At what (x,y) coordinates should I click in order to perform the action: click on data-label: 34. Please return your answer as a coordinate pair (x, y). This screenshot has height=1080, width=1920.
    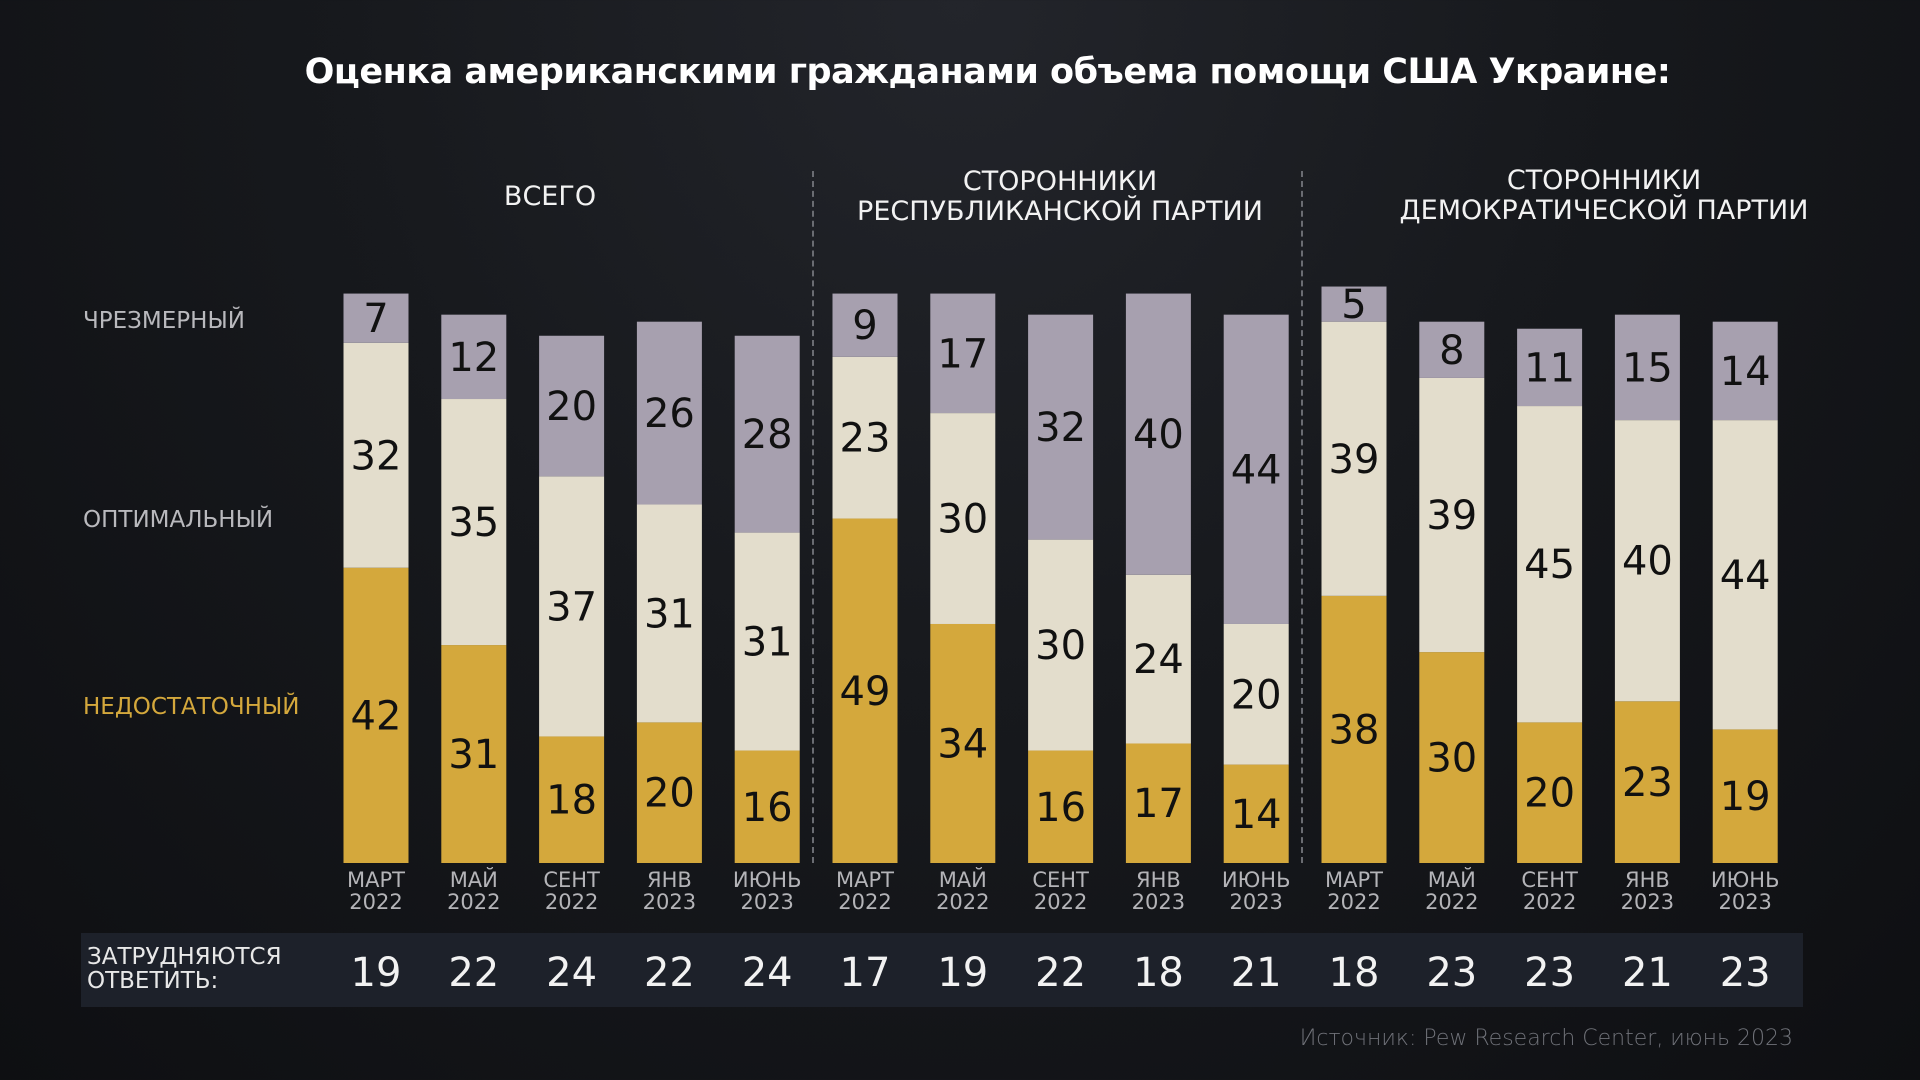
    Looking at the image, I should click on (962, 744).